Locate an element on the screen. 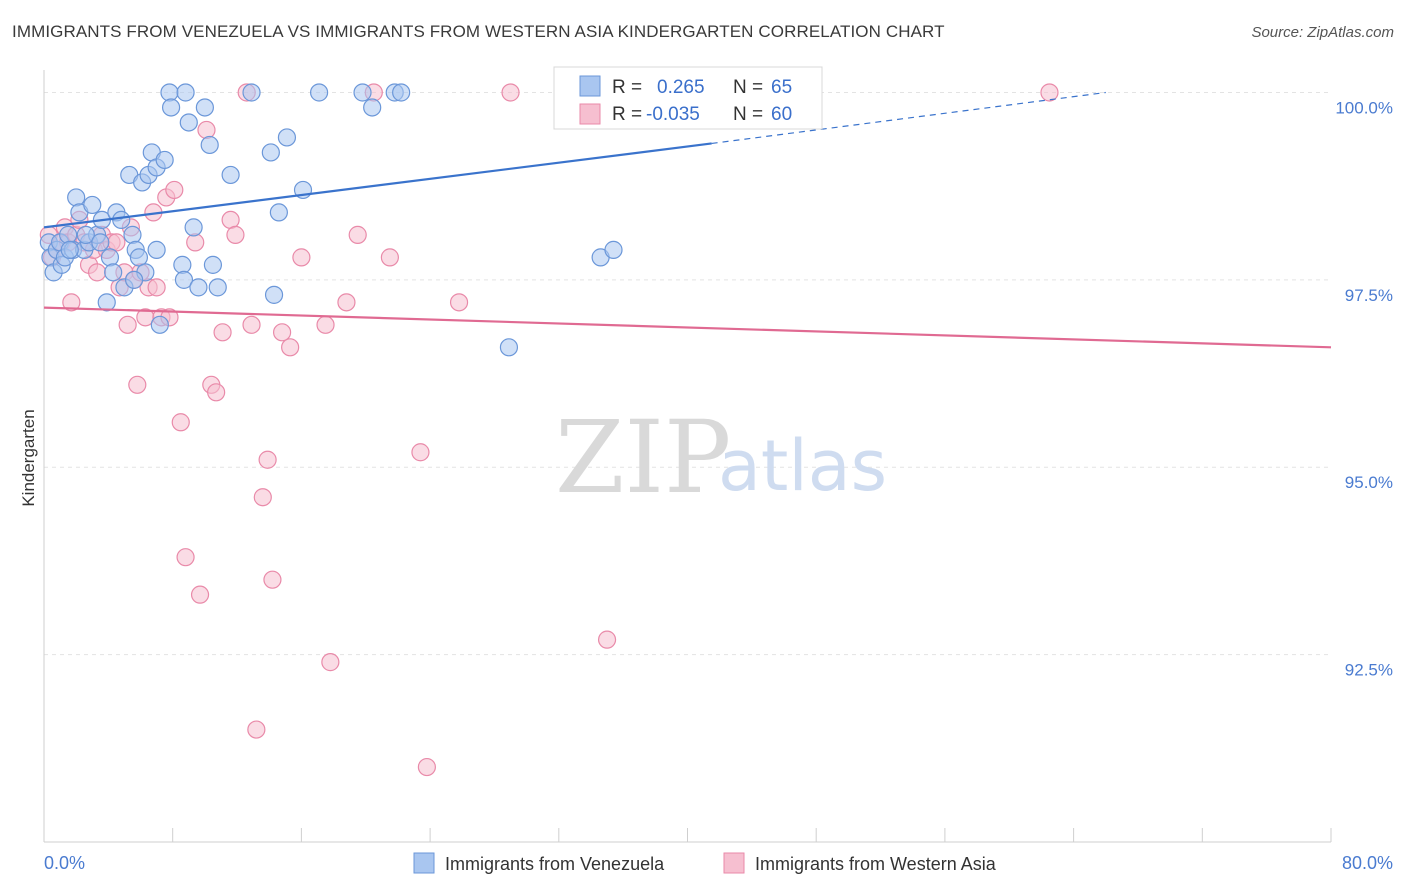 Image resolution: width=1406 pixels, height=892 pixels. watermark-zip: ZIP is located at coordinates (643, 457).